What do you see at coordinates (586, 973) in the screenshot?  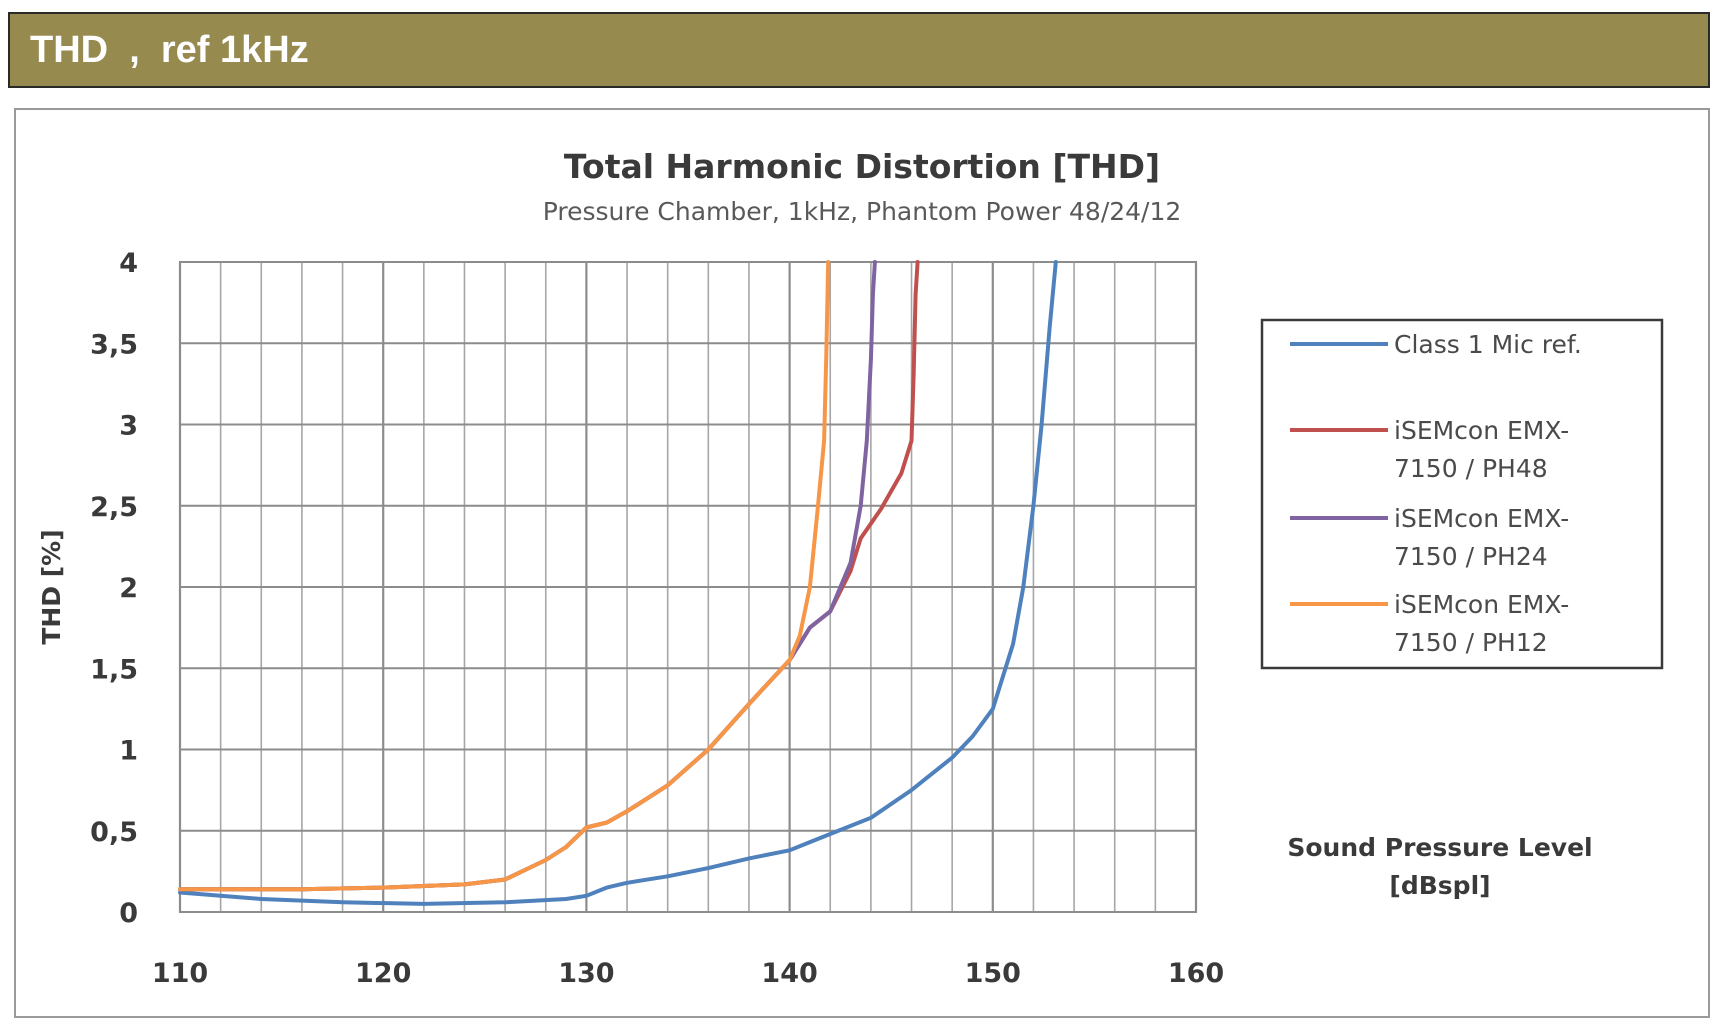 I see `x-tick-label: 130` at bounding box center [586, 973].